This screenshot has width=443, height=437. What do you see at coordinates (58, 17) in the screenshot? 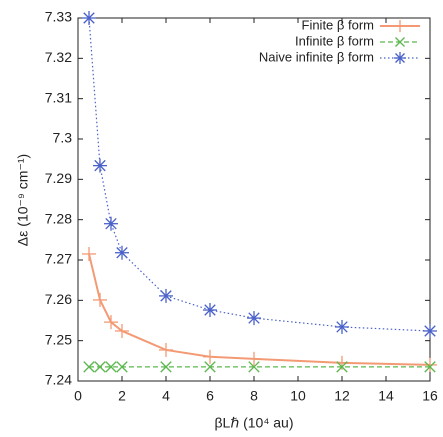
I see `y-tick-label: 7.33` at bounding box center [58, 17].